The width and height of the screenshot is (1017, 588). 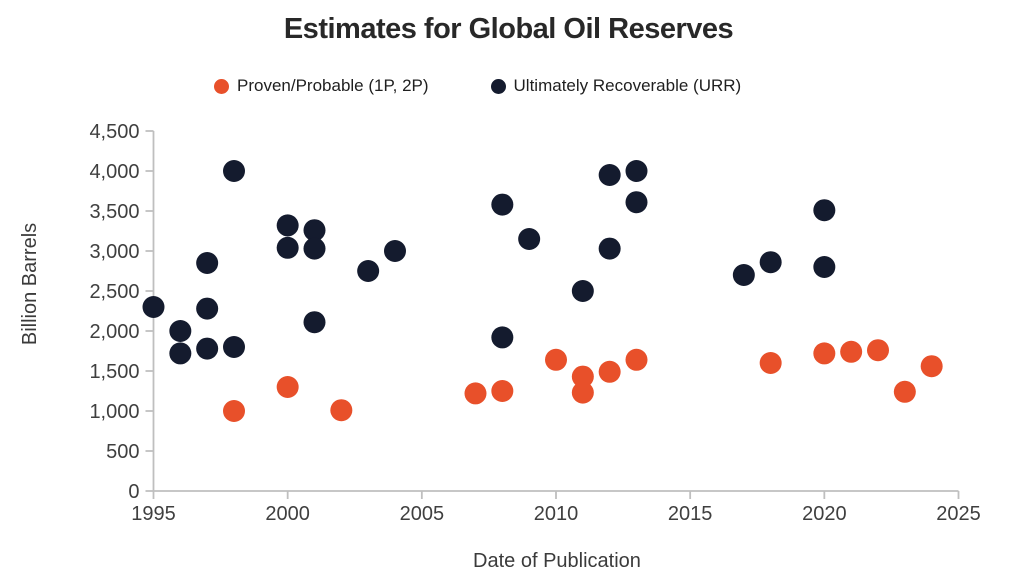 I want to click on y-tick-label: 4,500, so click(x=114, y=132).